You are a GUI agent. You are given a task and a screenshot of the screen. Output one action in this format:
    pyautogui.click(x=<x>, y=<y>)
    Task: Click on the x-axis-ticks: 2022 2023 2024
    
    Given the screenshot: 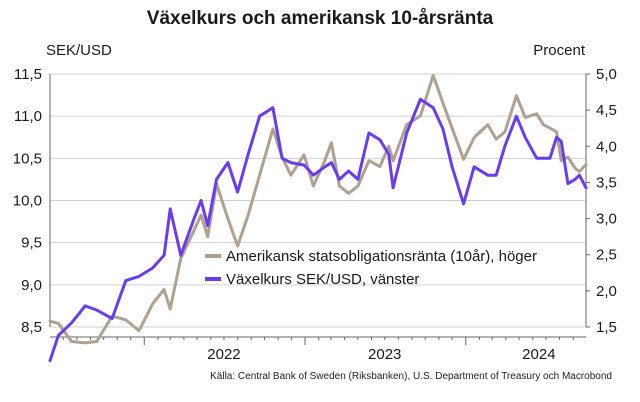 What is the action you would take?
    pyautogui.click(x=318, y=350)
    